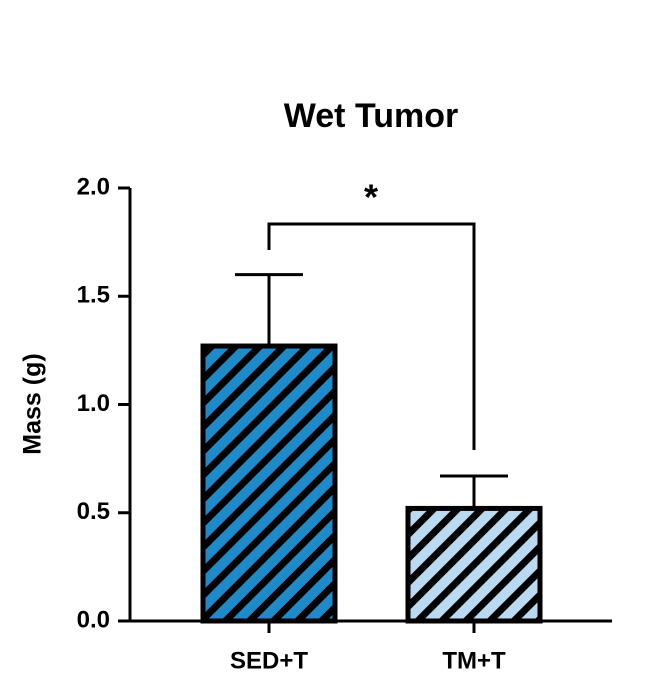 Image resolution: width=662 pixels, height=684 pixels. What do you see at coordinates (33, 403) in the screenshot?
I see `y-axis-label: Mass (g)` at bounding box center [33, 403].